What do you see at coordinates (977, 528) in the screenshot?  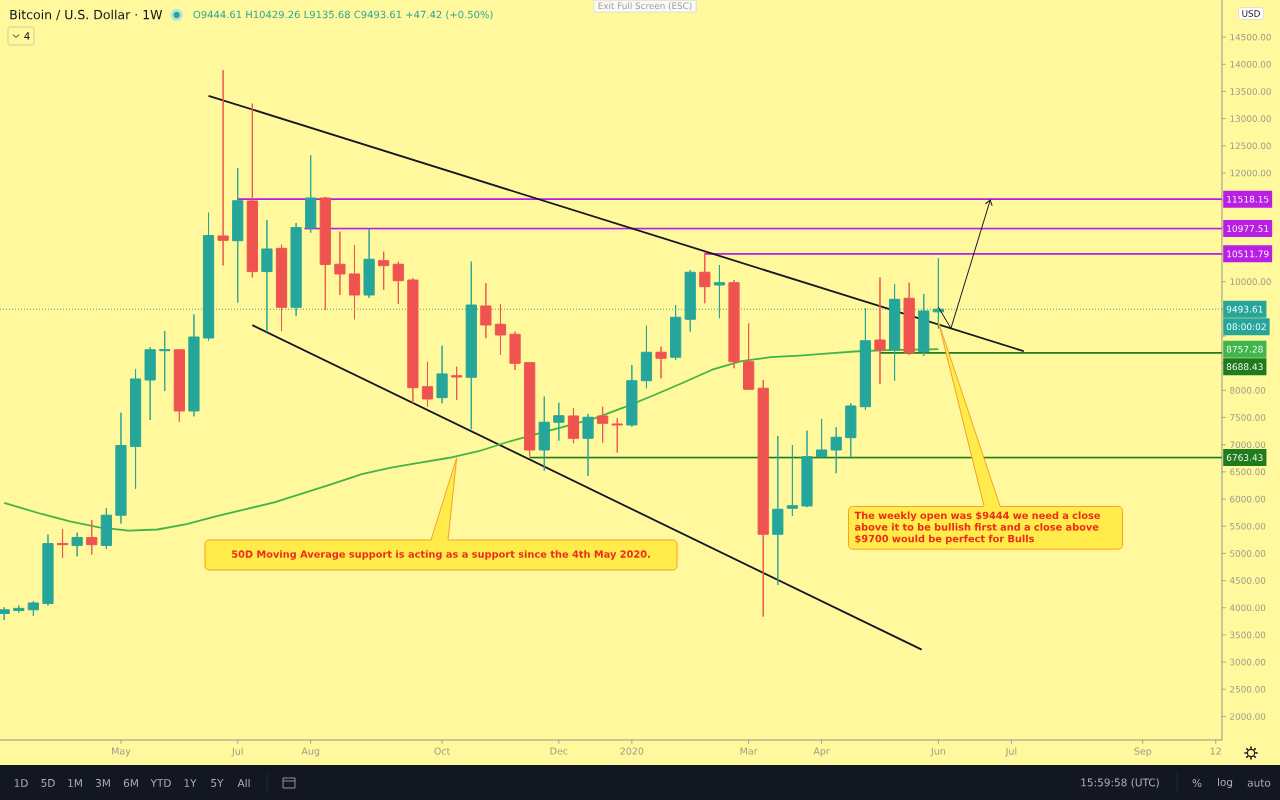 I see `annotation: The weekly open was $9444 we need a close above it to be bullish first and a close above $9700 would be perfect for Bulls` at bounding box center [977, 528].